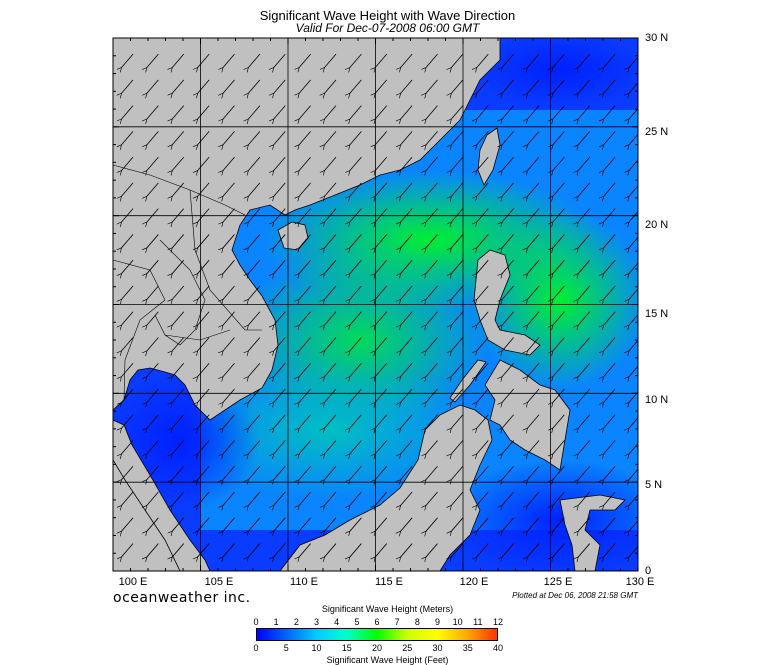 The height and width of the screenshot is (665, 775). I want to click on lat-label: 15 N, so click(657, 314).